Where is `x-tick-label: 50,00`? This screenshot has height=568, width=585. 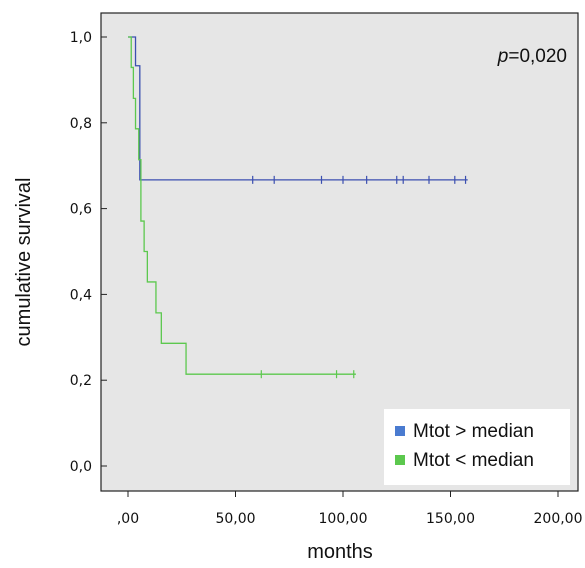
x-tick-label: 50,00 is located at coordinates (235, 519).